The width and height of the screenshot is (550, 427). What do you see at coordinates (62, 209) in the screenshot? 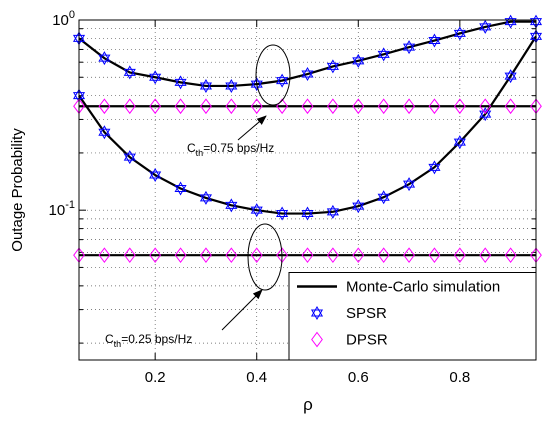
I see `y-tick-label: 10⁻¹` at bounding box center [62, 209].